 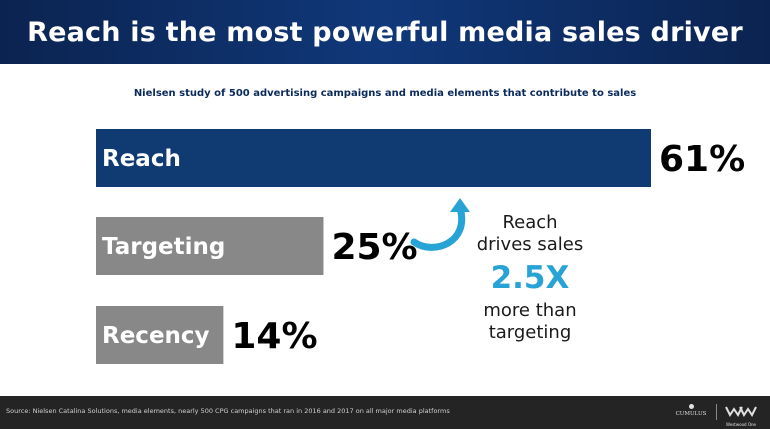 I want to click on westwood-one-logo: Westwood One, so click(x=741, y=414).